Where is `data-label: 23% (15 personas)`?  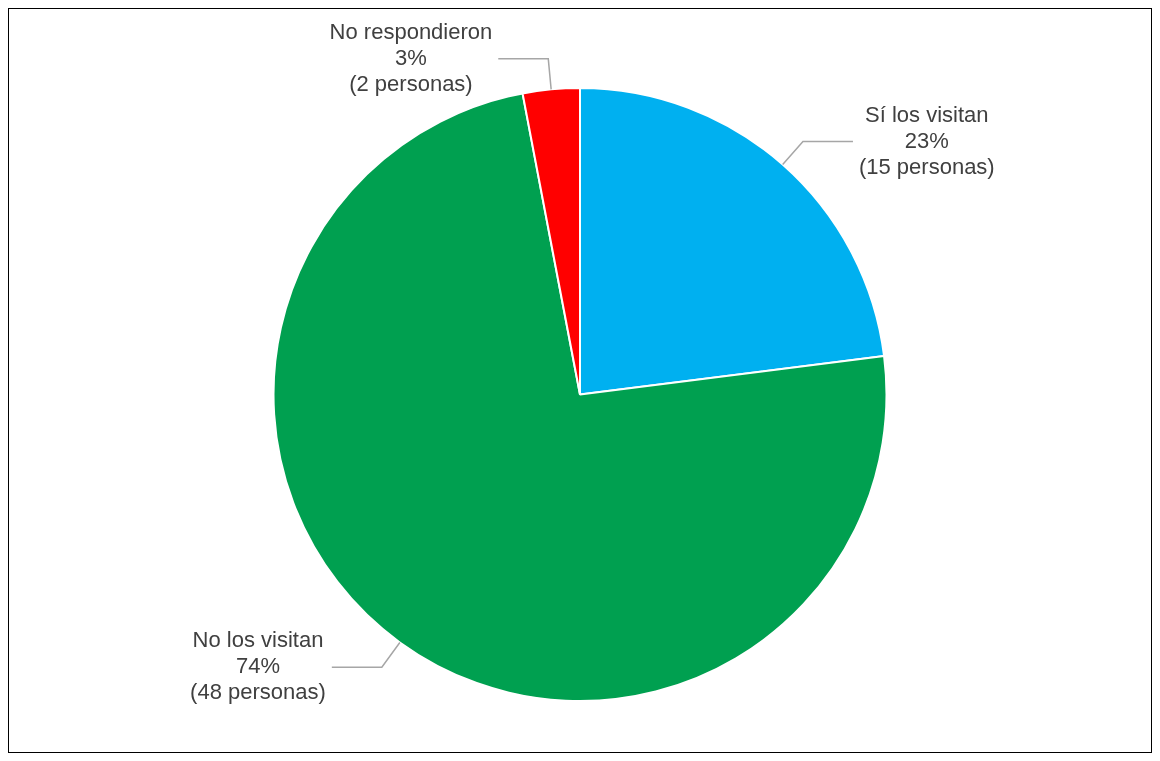 data-label: 23% (15 personas) is located at coordinates (926, 153).